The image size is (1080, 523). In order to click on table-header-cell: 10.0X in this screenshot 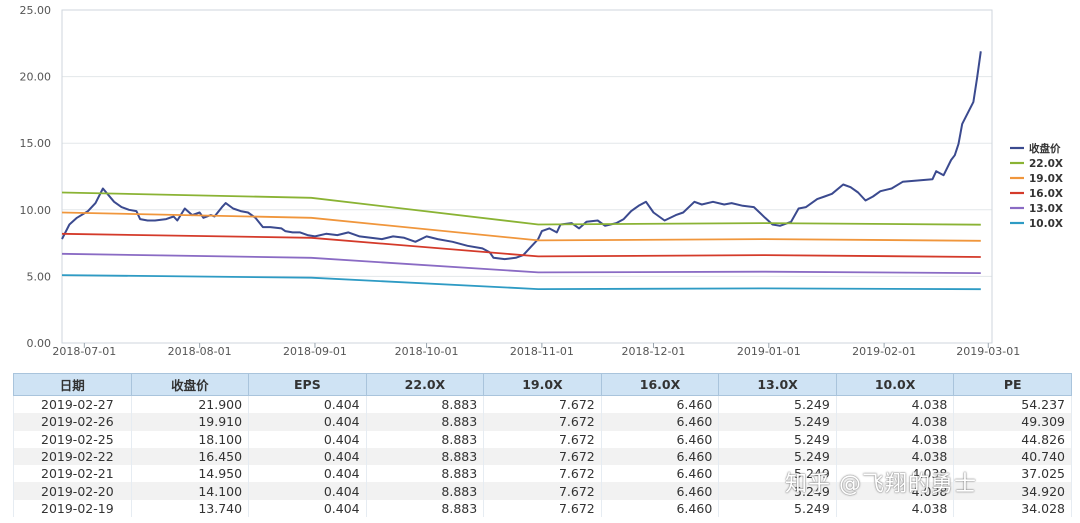, I will do `click(895, 384)`.